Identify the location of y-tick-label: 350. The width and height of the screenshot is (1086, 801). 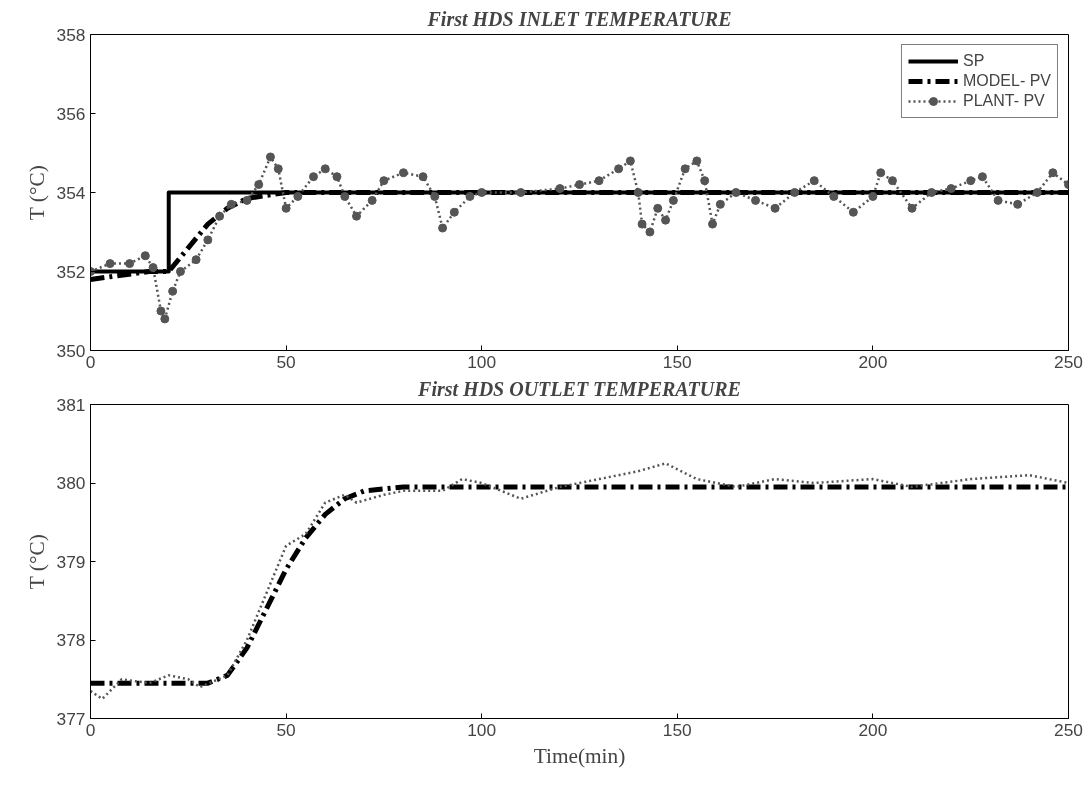
(71, 350).